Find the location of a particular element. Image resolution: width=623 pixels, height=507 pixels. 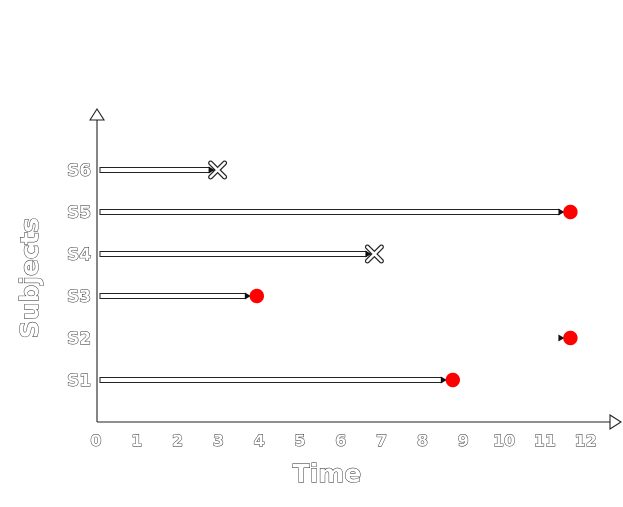

y-axis-title: Subjects is located at coordinates (29, 278).